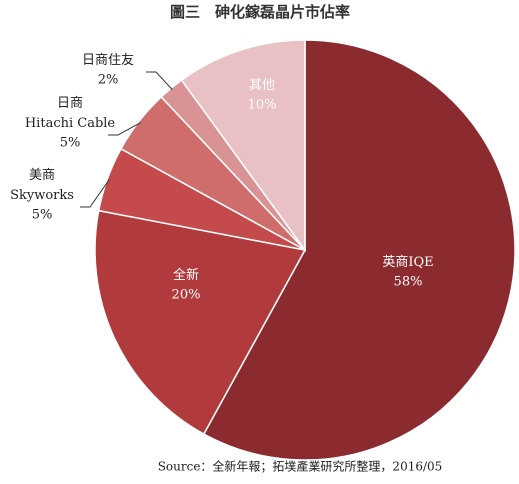  What do you see at coordinates (300, 466) in the screenshot?
I see `source-note: Source：全新年報；拓墣產業研究所整理，2016/05` at bounding box center [300, 466].